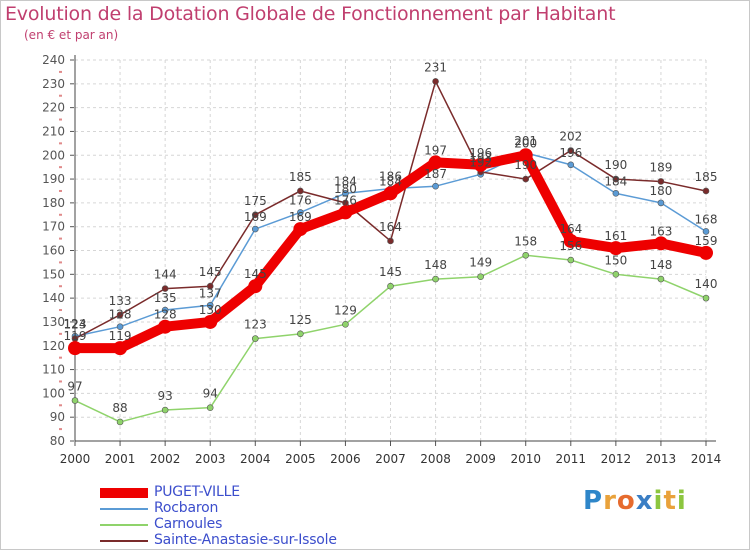 The height and width of the screenshot is (550, 750). I want to click on y-tick-label-130: 130, so click(53, 322).